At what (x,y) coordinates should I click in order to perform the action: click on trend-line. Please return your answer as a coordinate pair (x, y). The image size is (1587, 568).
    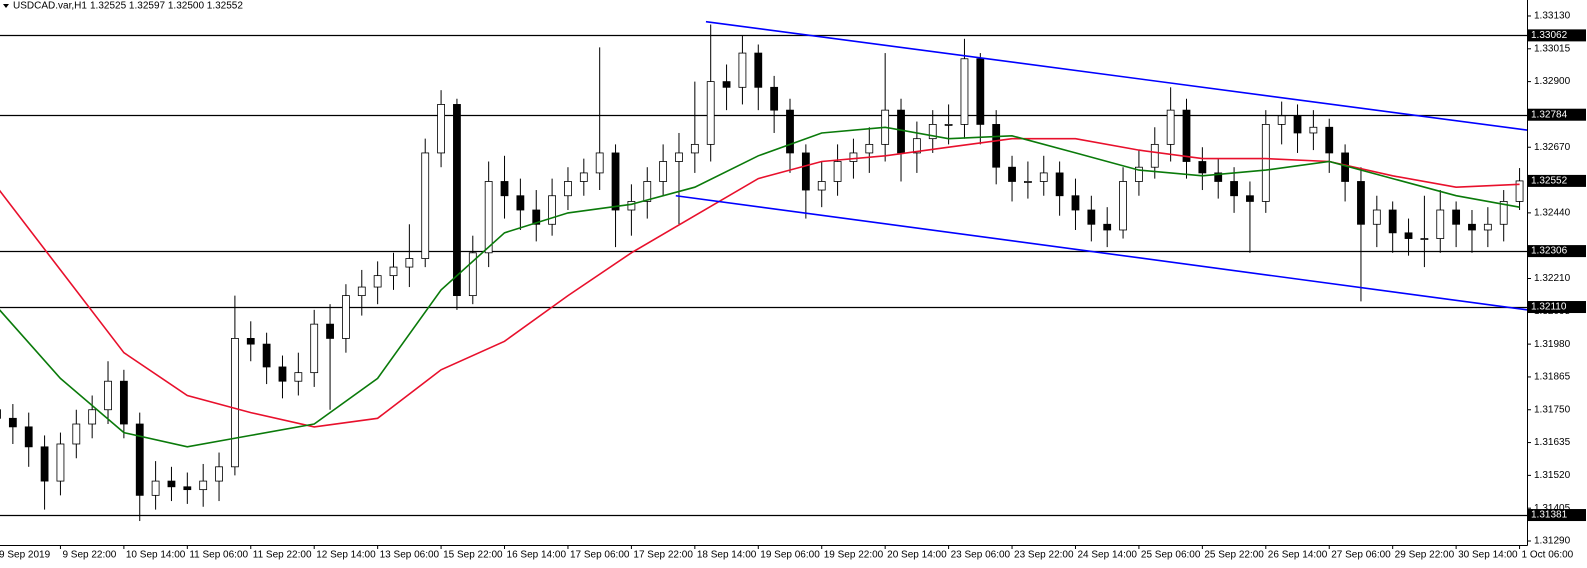
    Looking at the image, I should click on (1101, 252).